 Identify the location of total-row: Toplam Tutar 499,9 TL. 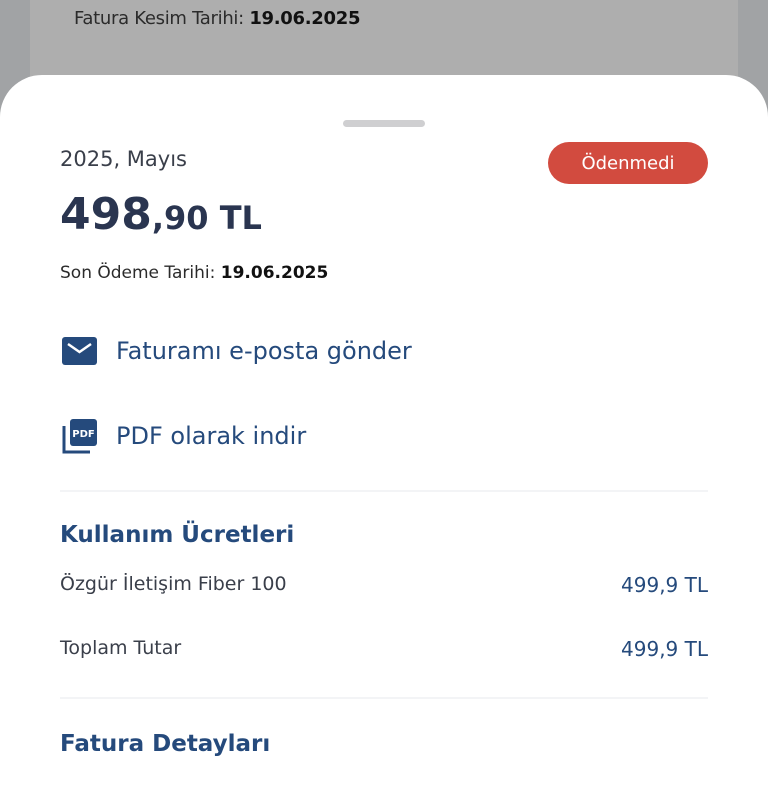
(384, 649).